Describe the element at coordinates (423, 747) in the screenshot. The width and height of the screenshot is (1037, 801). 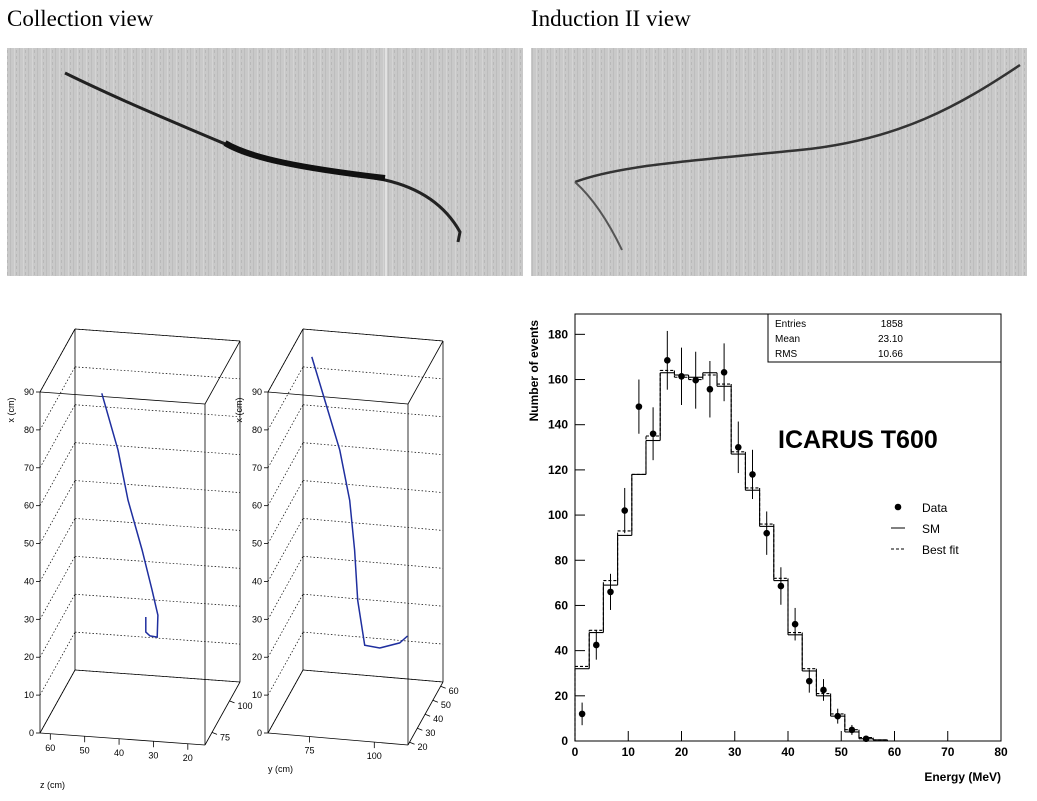
I see `depth-tick-label: 20` at that location.